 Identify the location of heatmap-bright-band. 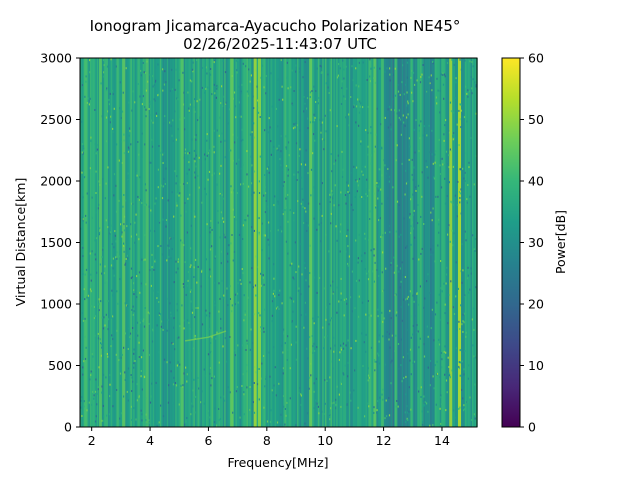
(124, 242).